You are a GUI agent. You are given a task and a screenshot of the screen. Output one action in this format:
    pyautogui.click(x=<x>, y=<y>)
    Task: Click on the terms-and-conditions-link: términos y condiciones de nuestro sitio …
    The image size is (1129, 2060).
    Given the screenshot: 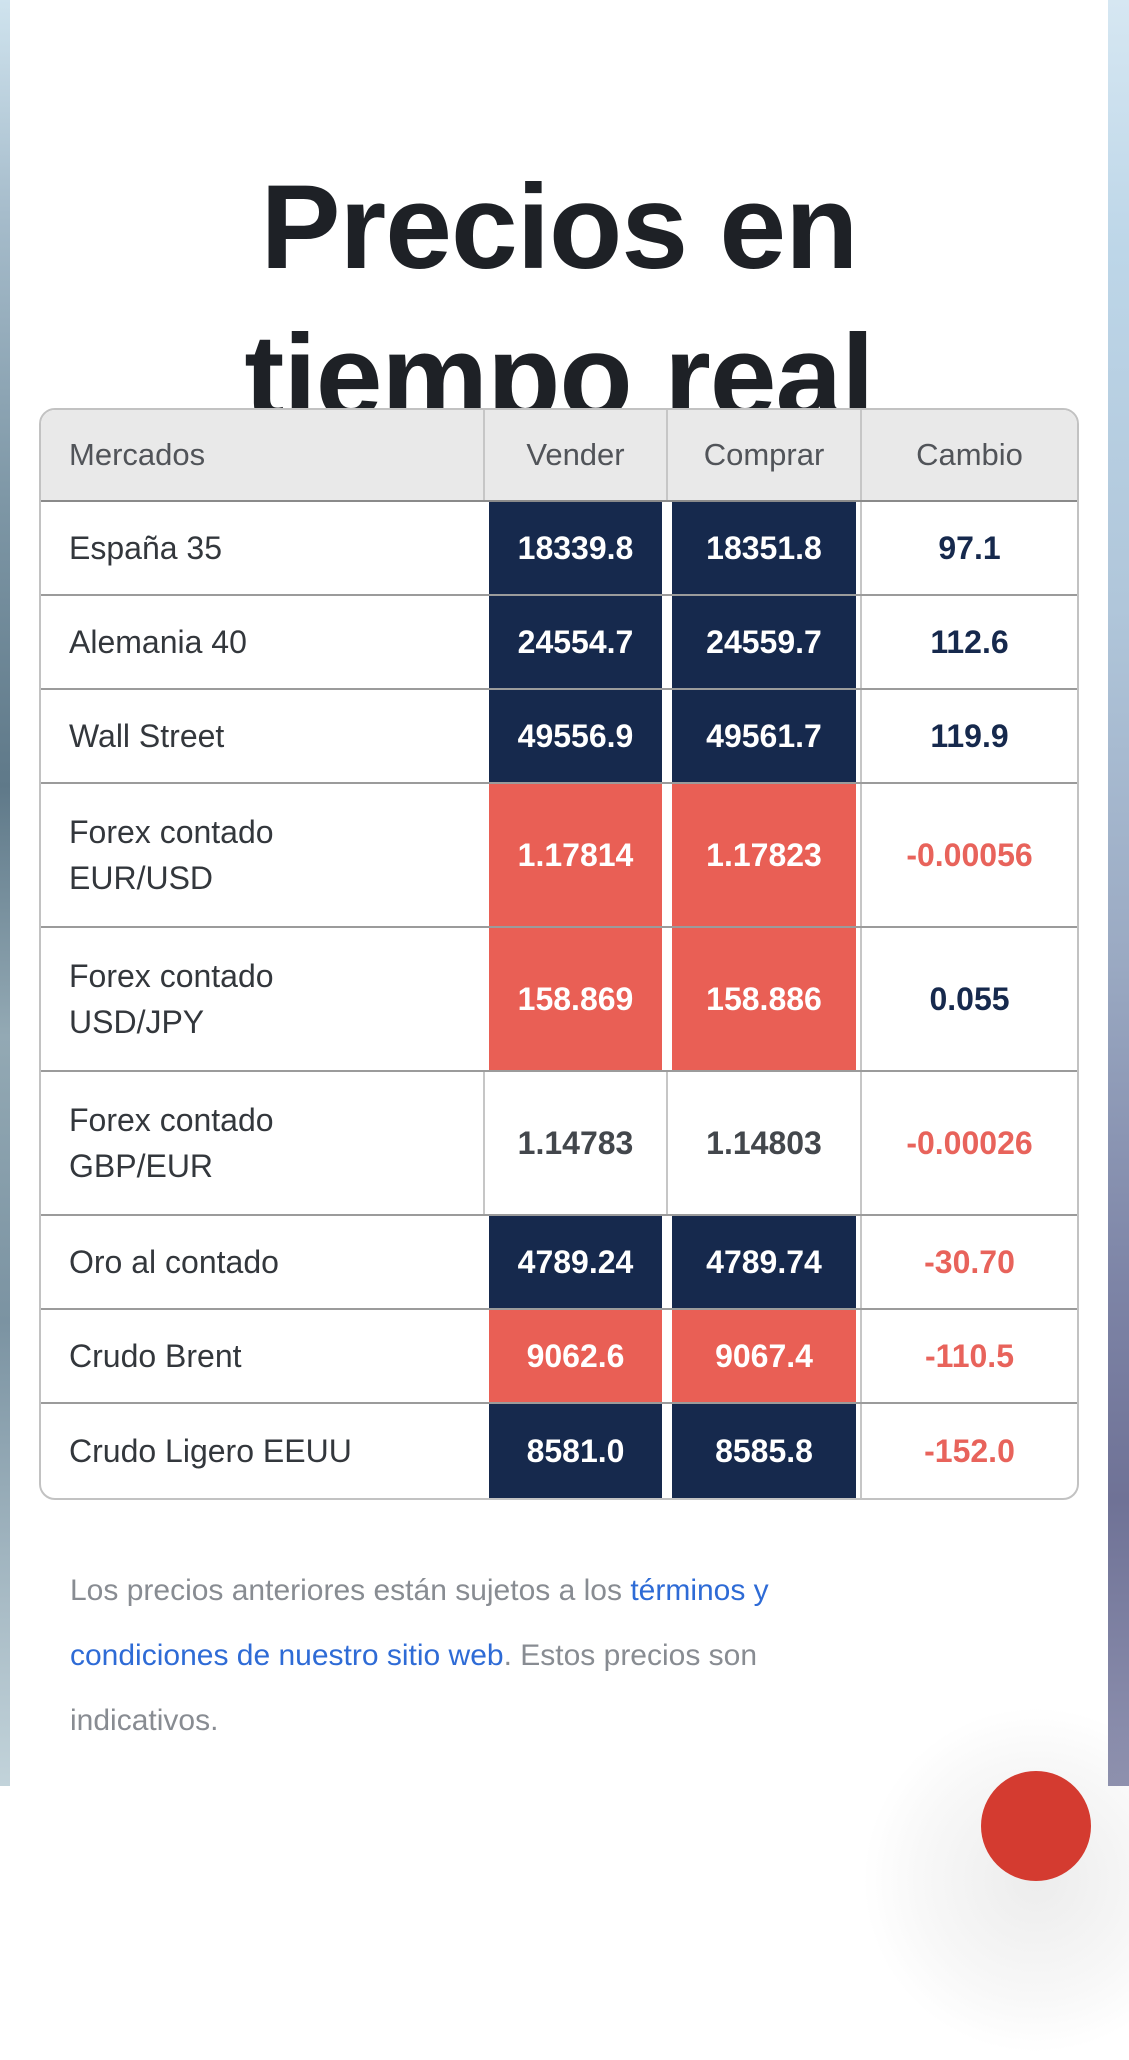 What is the action you would take?
    pyautogui.click(x=419, y=1623)
    